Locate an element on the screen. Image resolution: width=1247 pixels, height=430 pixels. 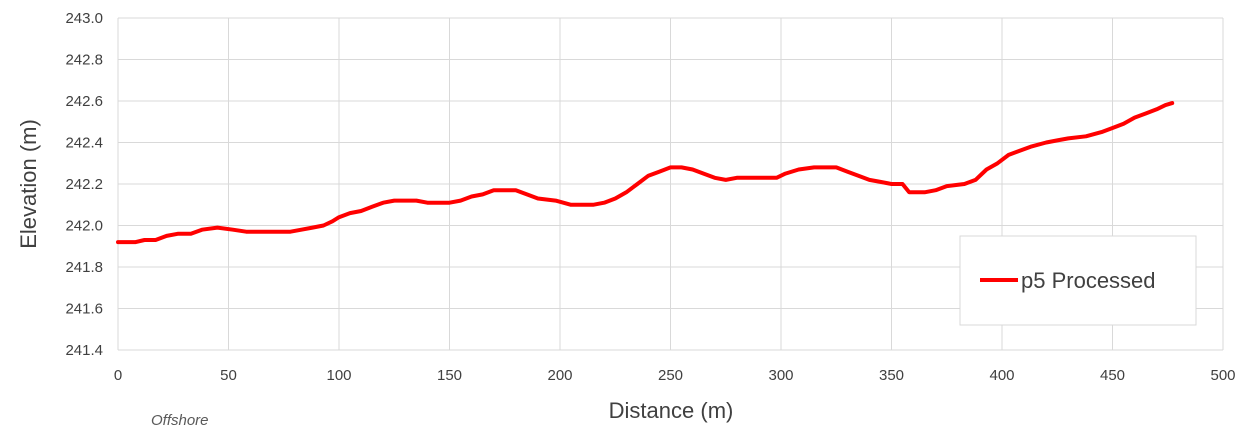
x-tick-label: 450 is located at coordinates (1112, 375).